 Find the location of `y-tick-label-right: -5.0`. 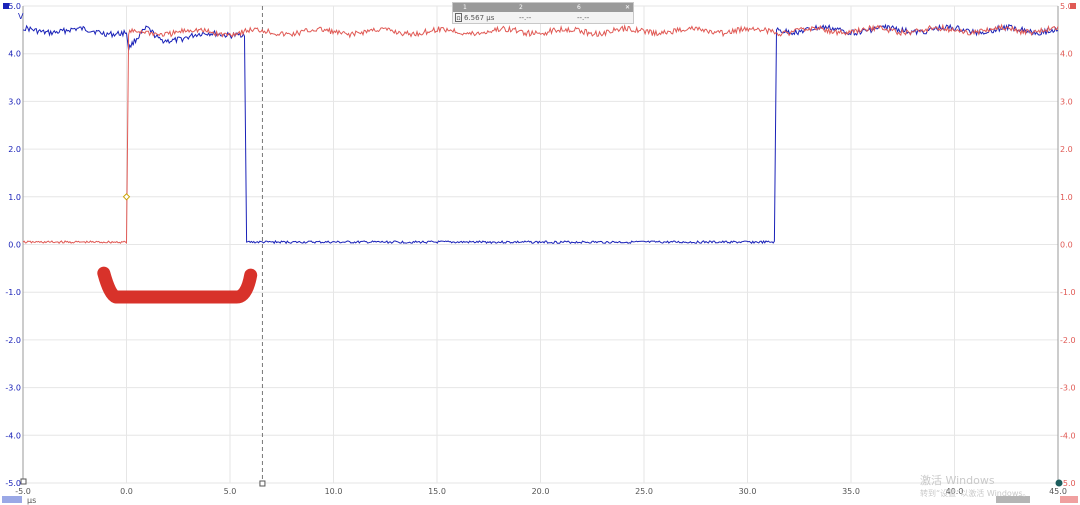

y-tick-label-right: -5.0 is located at coordinates (1068, 483).